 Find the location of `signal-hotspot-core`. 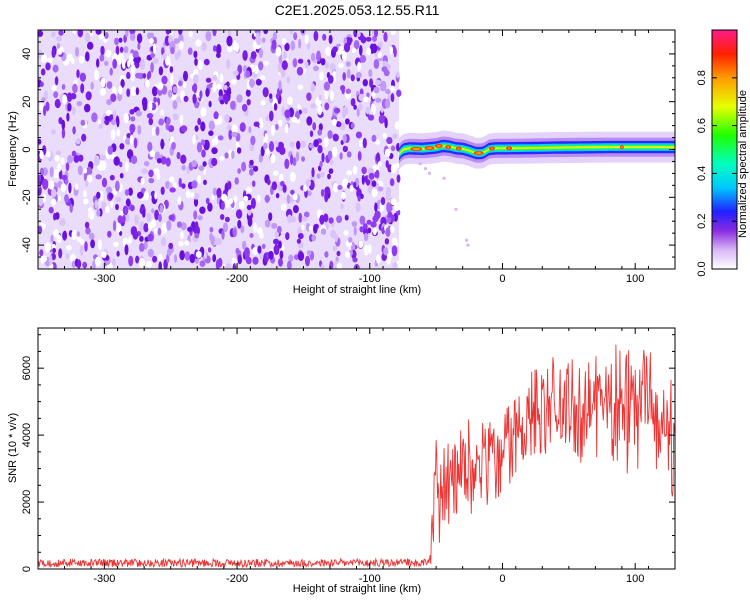

signal-hotspot-core is located at coordinates (458, 148).